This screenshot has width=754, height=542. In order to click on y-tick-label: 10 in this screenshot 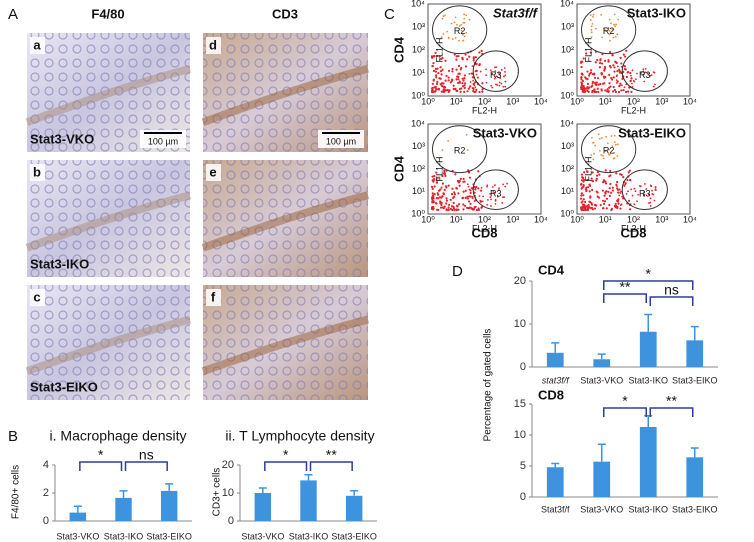, I will do `click(520, 324)`.